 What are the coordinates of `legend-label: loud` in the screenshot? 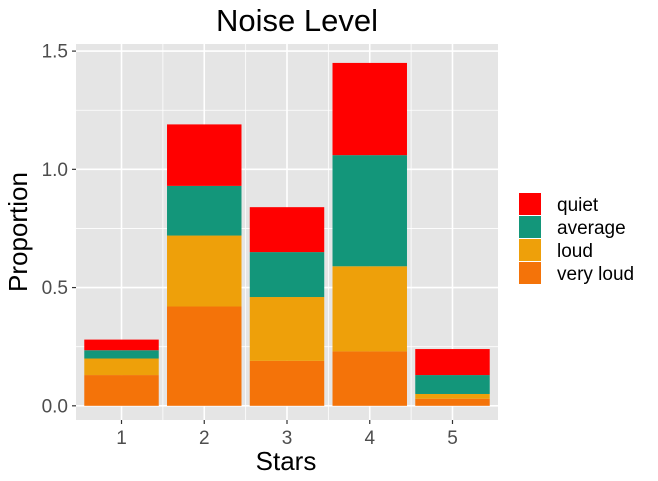 It's located at (575, 251).